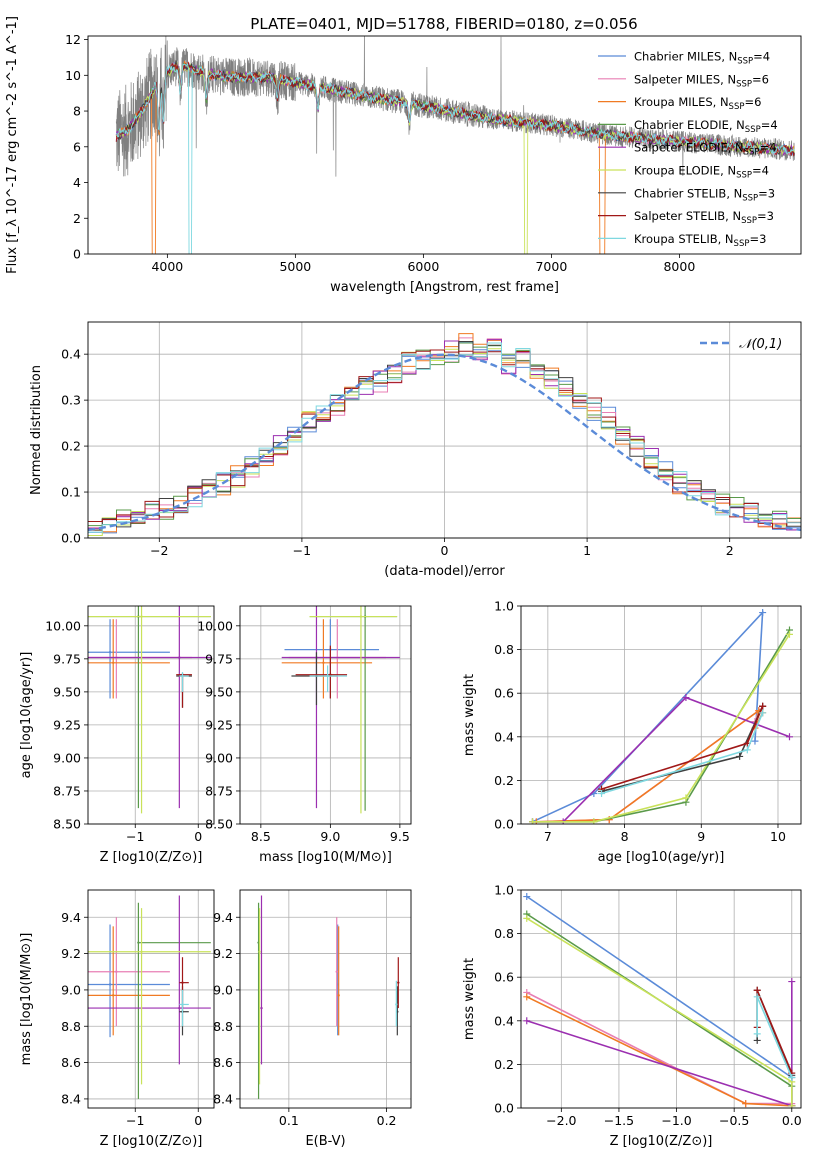  Describe the element at coordinates (67, 757) in the screenshot. I see `y-tick-label: 9.00` at that location.